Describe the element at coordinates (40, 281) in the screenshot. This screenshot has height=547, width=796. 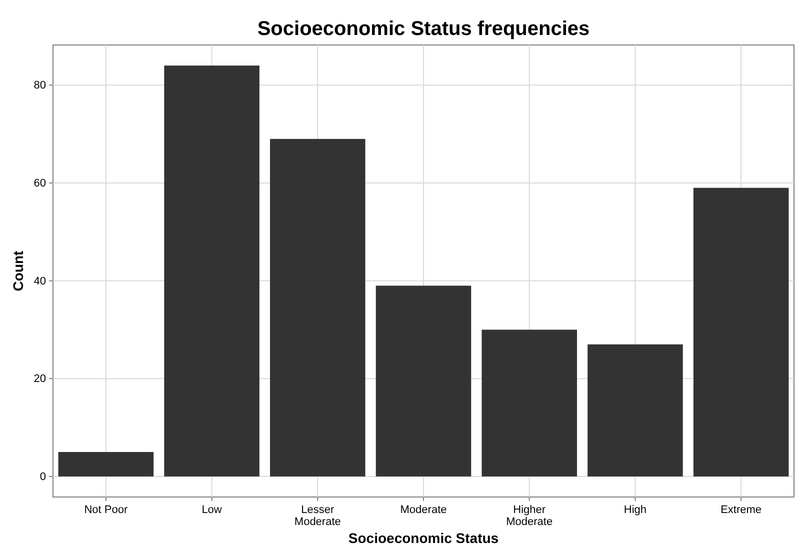
I see `y-tick-label: 40` at that location.